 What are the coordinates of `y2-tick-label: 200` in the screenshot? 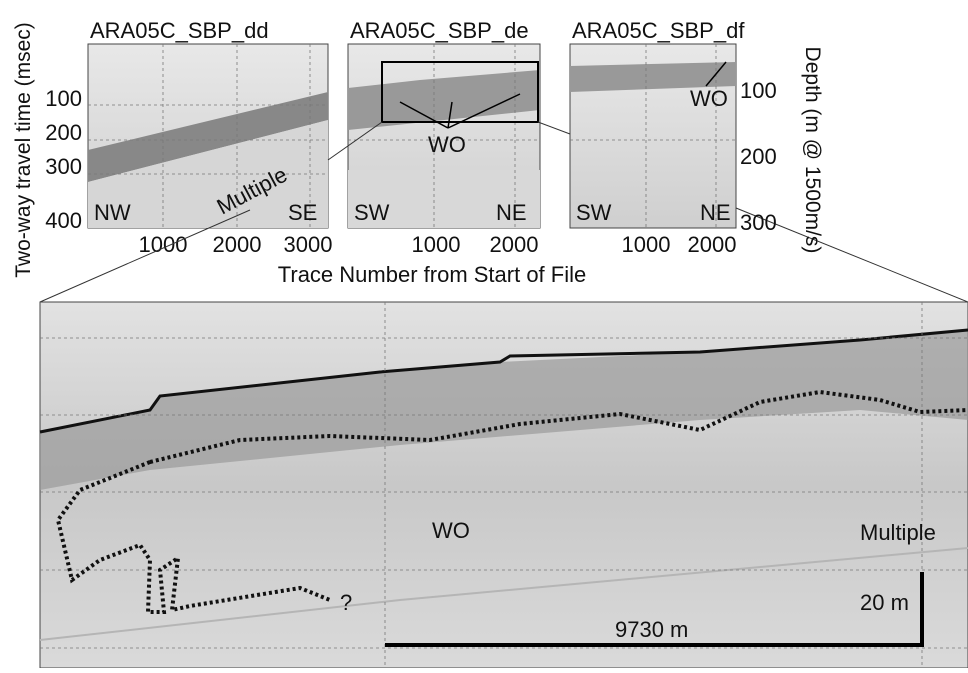 It's located at (758, 156).